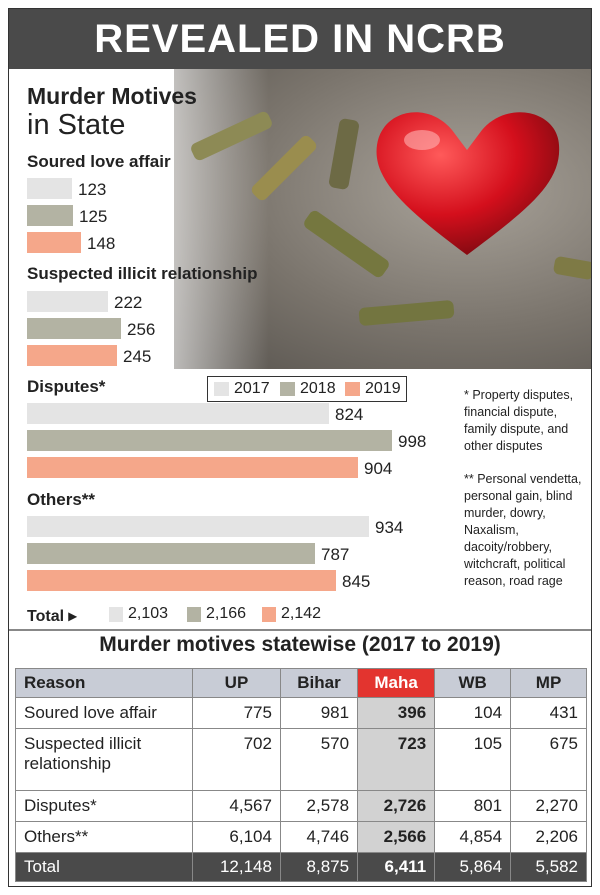 This screenshot has height=895, width=600. What do you see at coordinates (287, 389) in the screenshot?
I see `legend-swatch-2018` at bounding box center [287, 389].